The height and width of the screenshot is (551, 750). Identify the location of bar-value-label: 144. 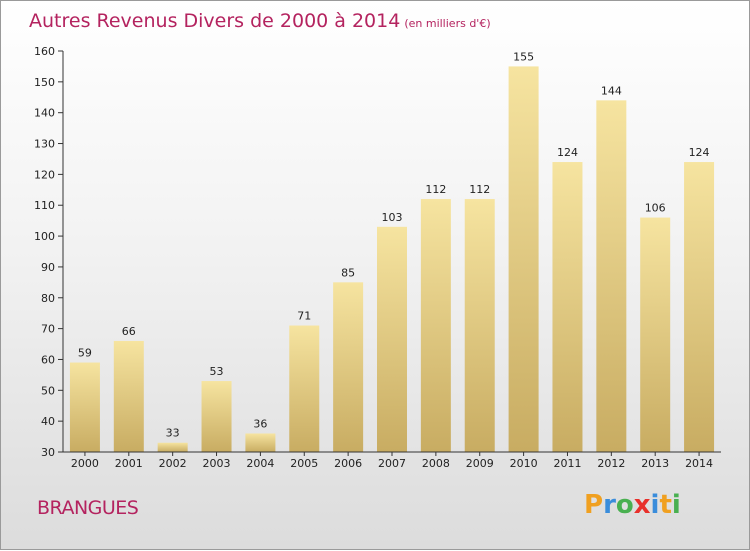
(611, 90).